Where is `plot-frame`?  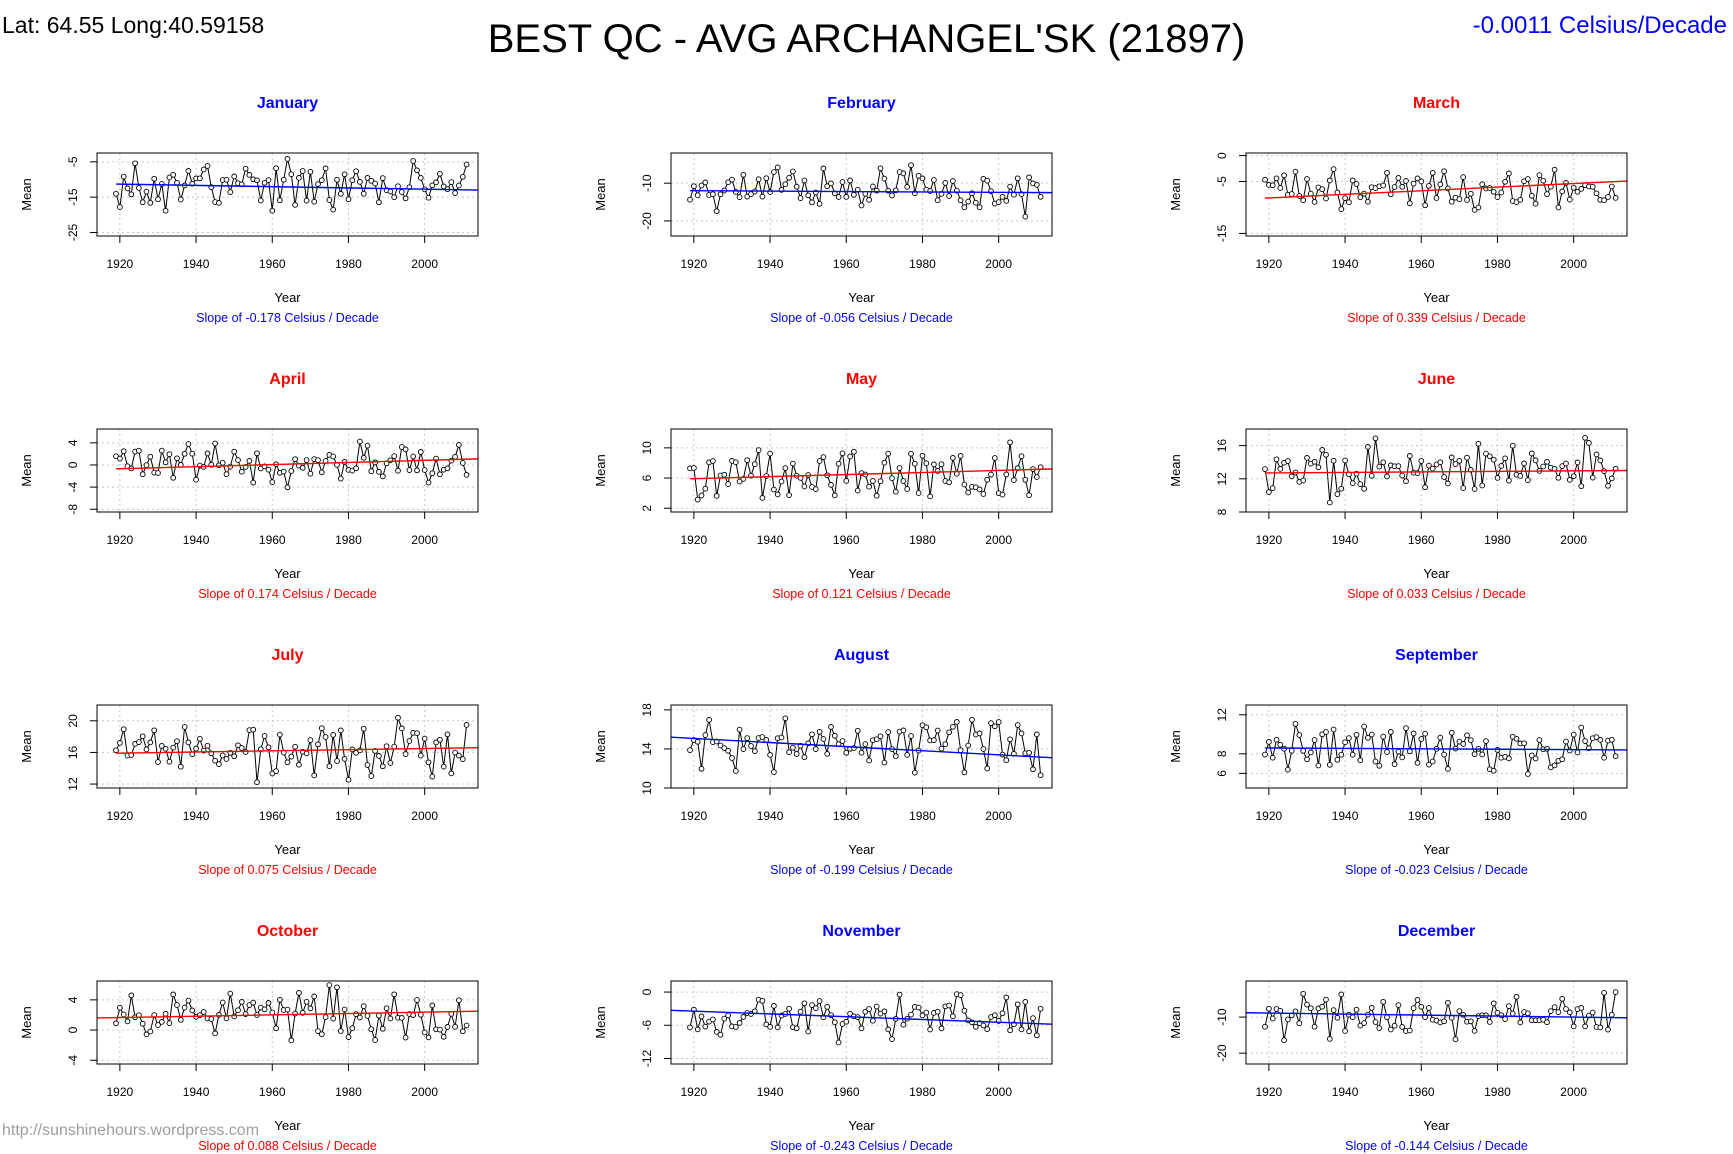 plot-frame is located at coordinates (1436, 1022).